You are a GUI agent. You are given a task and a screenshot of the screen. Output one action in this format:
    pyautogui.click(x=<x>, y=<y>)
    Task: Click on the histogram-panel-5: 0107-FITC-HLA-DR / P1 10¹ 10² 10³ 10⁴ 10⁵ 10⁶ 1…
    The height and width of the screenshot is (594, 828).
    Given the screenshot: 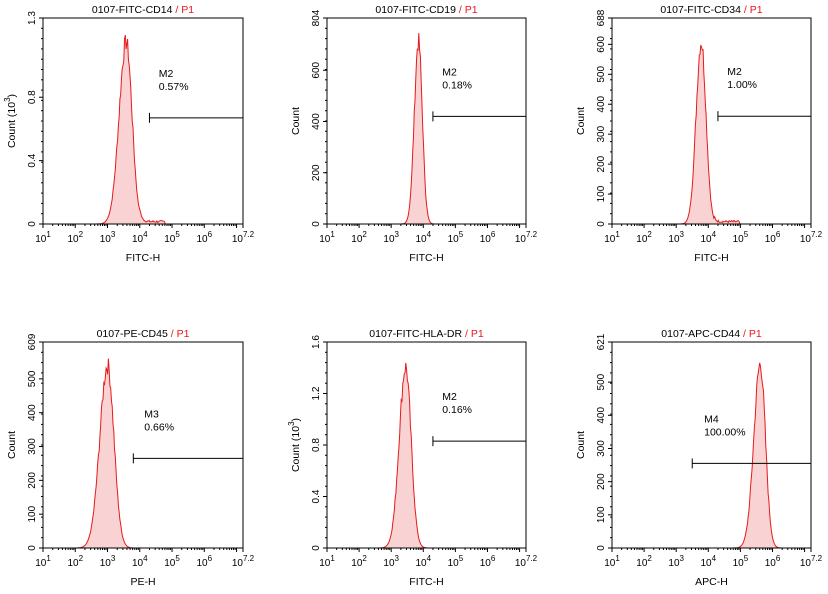 What is the action you would take?
    pyautogui.click(x=412, y=458)
    